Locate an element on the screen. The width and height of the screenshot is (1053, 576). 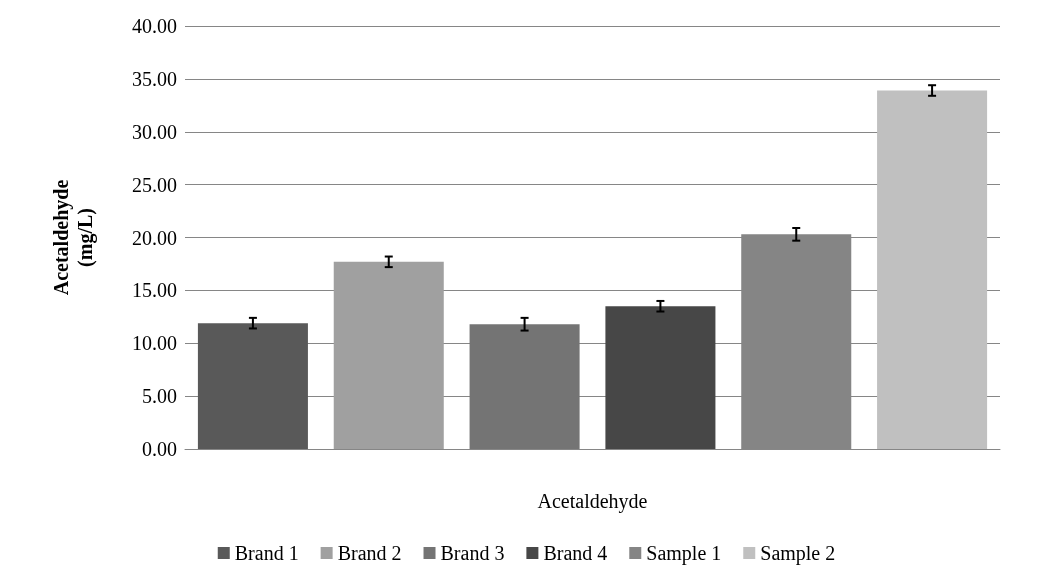
y-axis-title: Acetaldehyde (mg/L) is located at coordinates (73, 237).